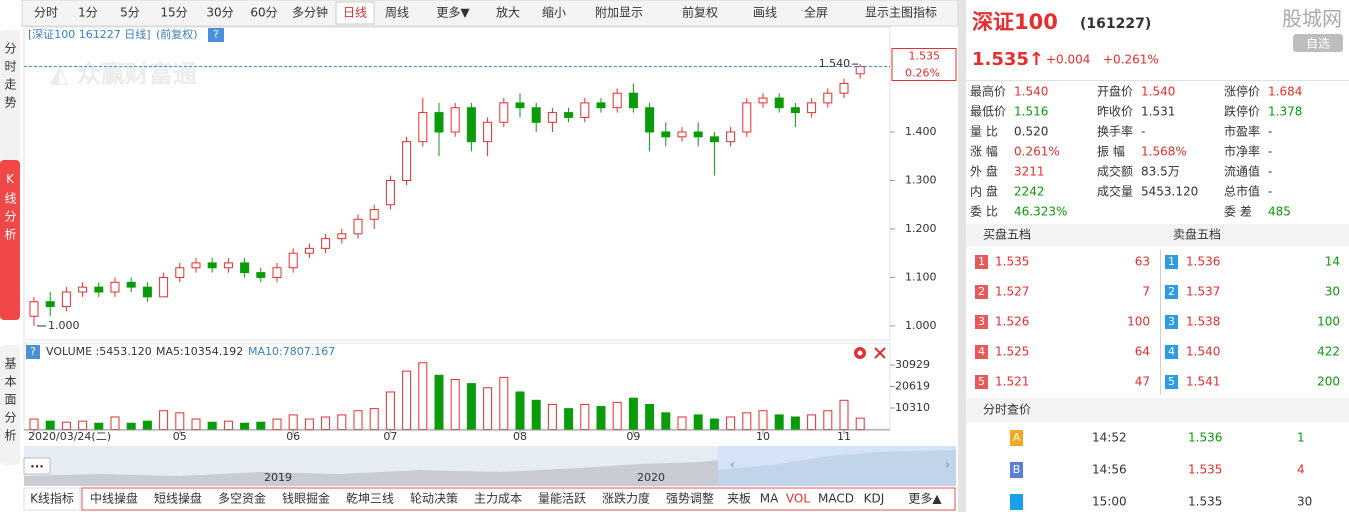 This screenshot has height=512, width=1349. I want to click on toolbar-label: 周线, so click(397, 13).